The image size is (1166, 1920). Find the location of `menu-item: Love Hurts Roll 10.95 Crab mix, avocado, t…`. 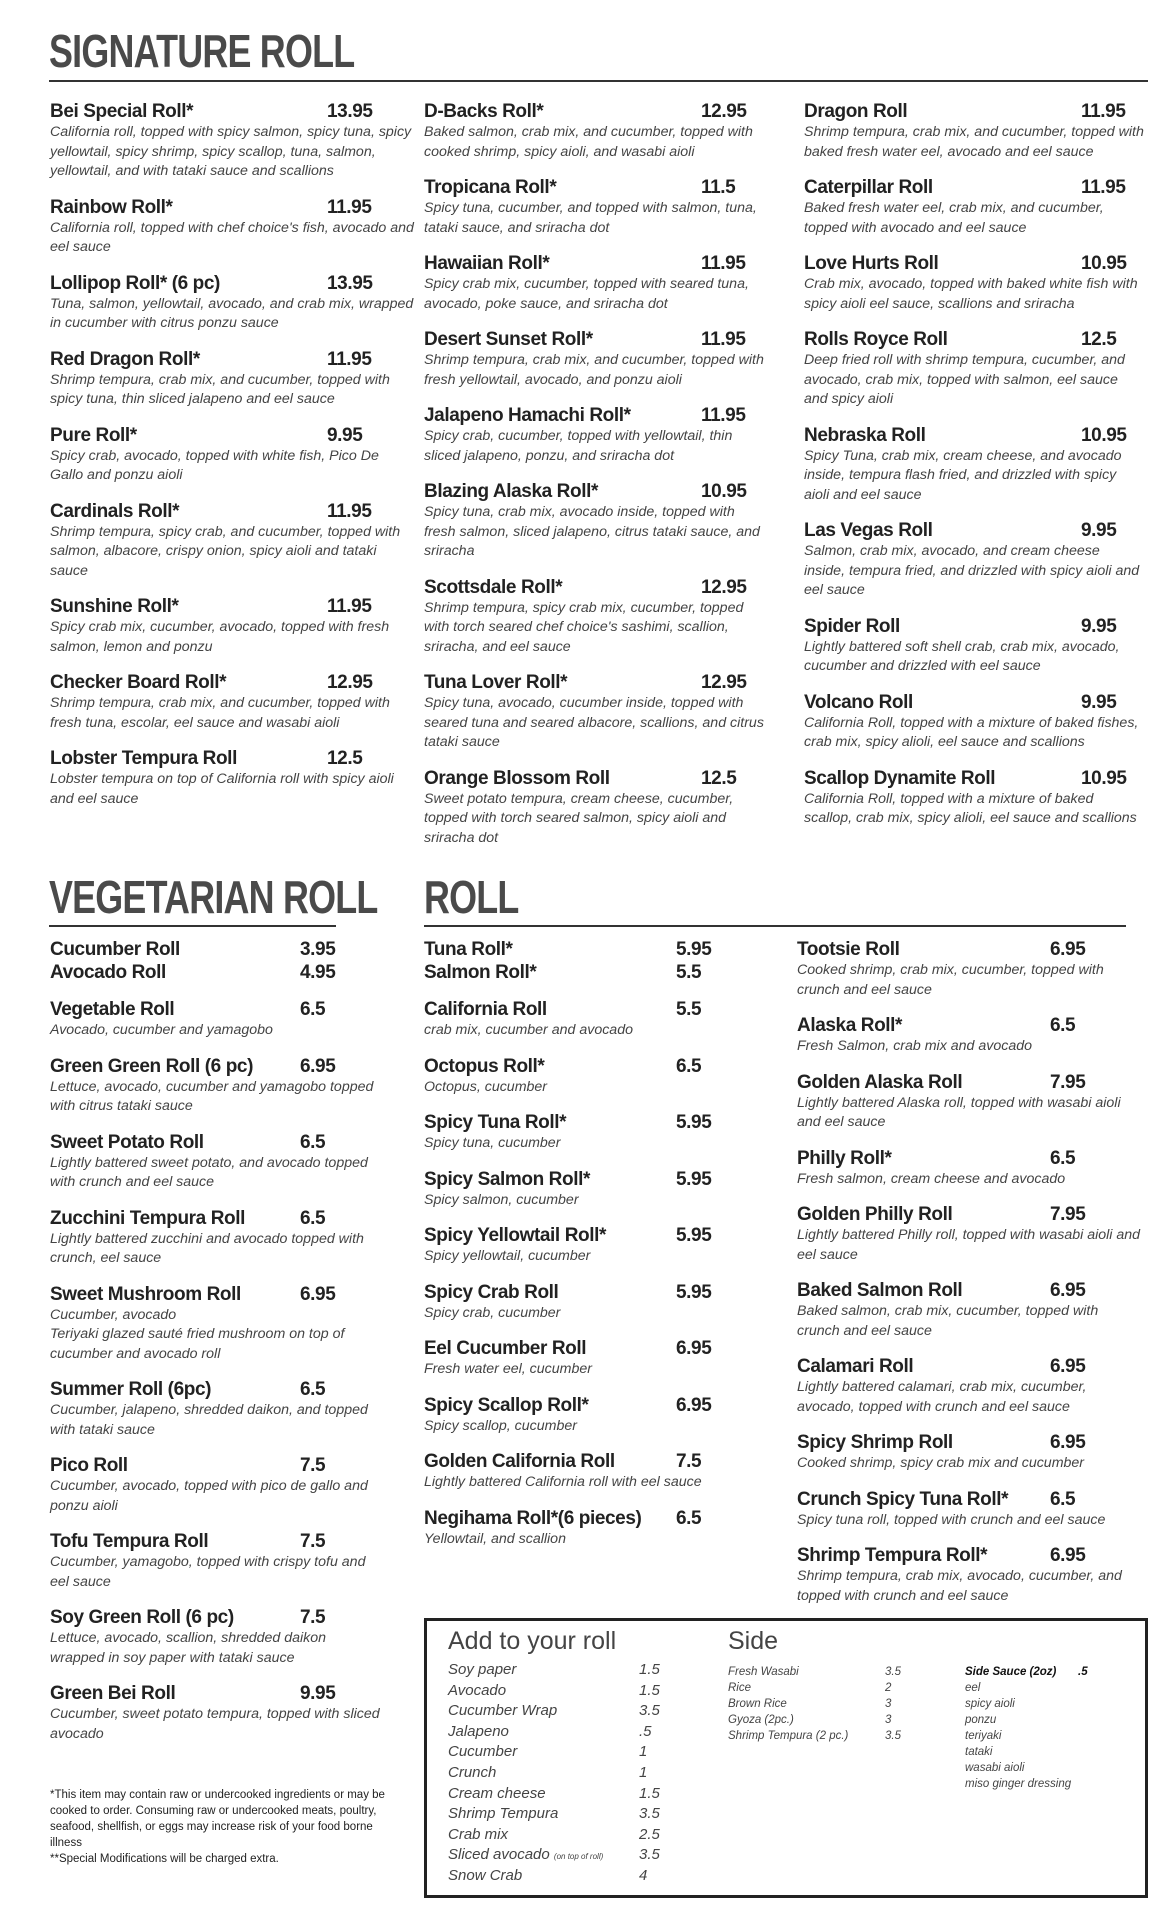

menu-item: Love Hurts Roll 10.95 Crab mix, avocado, t… is located at coordinates (974, 283).